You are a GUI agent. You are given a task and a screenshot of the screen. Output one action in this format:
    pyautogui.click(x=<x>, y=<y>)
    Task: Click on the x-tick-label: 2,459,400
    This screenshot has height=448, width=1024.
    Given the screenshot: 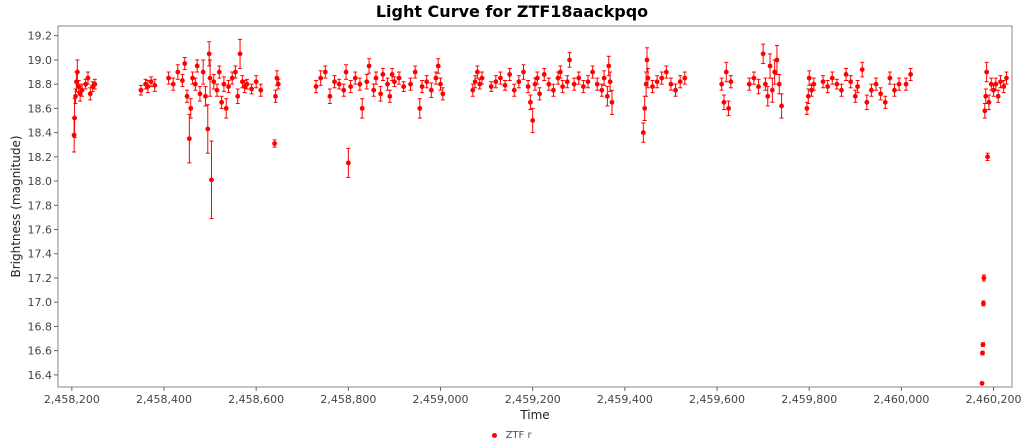 What is the action you would take?
    pyautogui.click(x=625, y=399)
    